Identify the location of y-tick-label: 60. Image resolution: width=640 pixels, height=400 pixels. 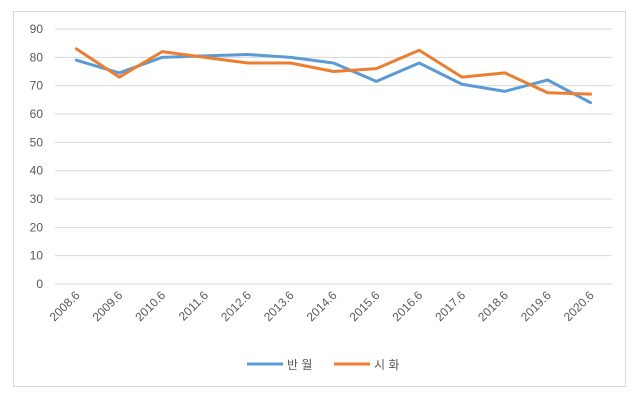
(37, 114).